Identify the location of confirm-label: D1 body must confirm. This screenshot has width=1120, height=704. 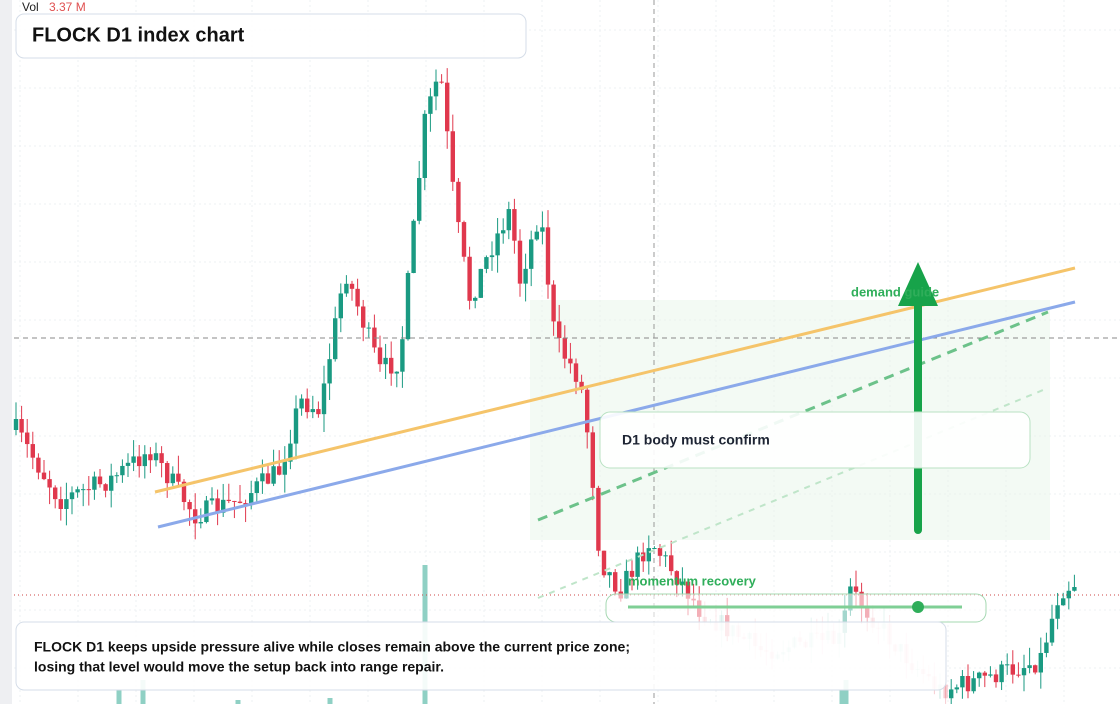
(696, 440).